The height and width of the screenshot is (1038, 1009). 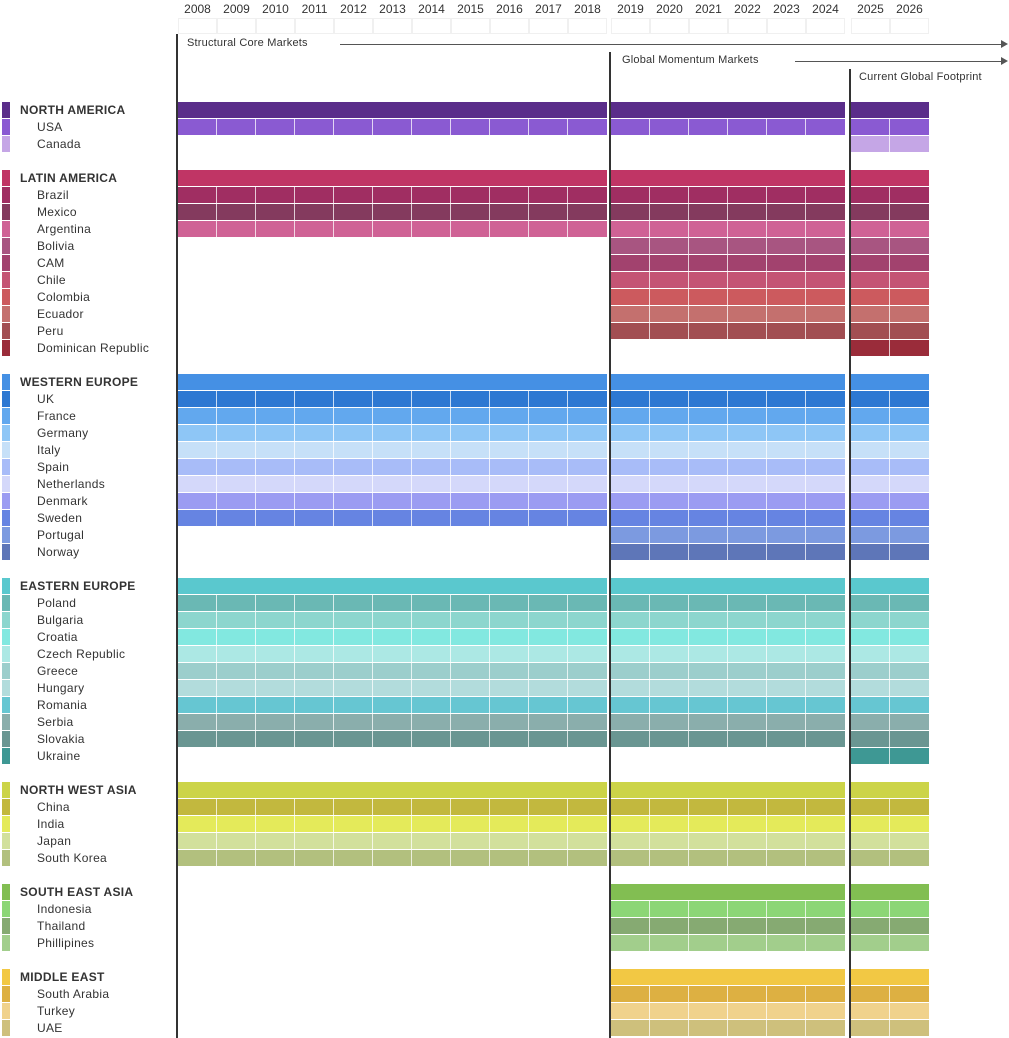 What do you see at coordinates (470, 9) in the screenshot?
I see `year-label: 2015` at bounding box center [470, 9].